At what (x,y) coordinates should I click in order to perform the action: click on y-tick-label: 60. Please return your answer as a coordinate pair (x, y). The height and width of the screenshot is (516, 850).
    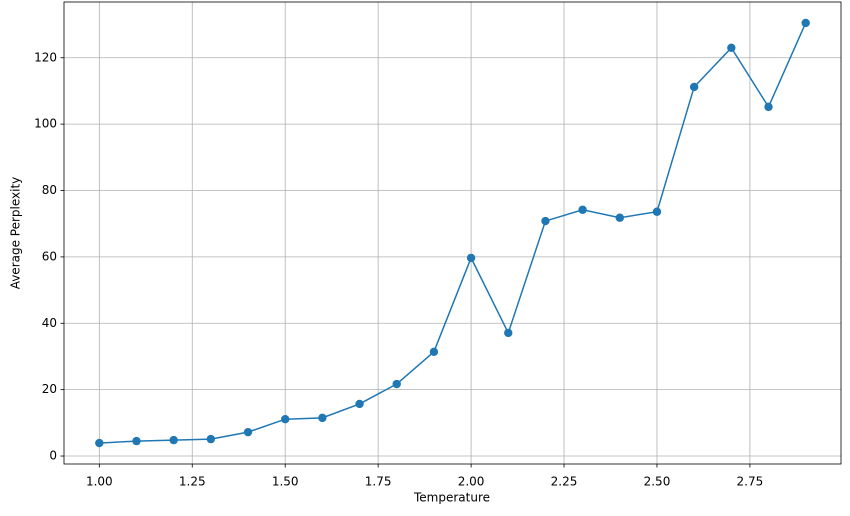
    Looking at the image, I should click on (49, 256).